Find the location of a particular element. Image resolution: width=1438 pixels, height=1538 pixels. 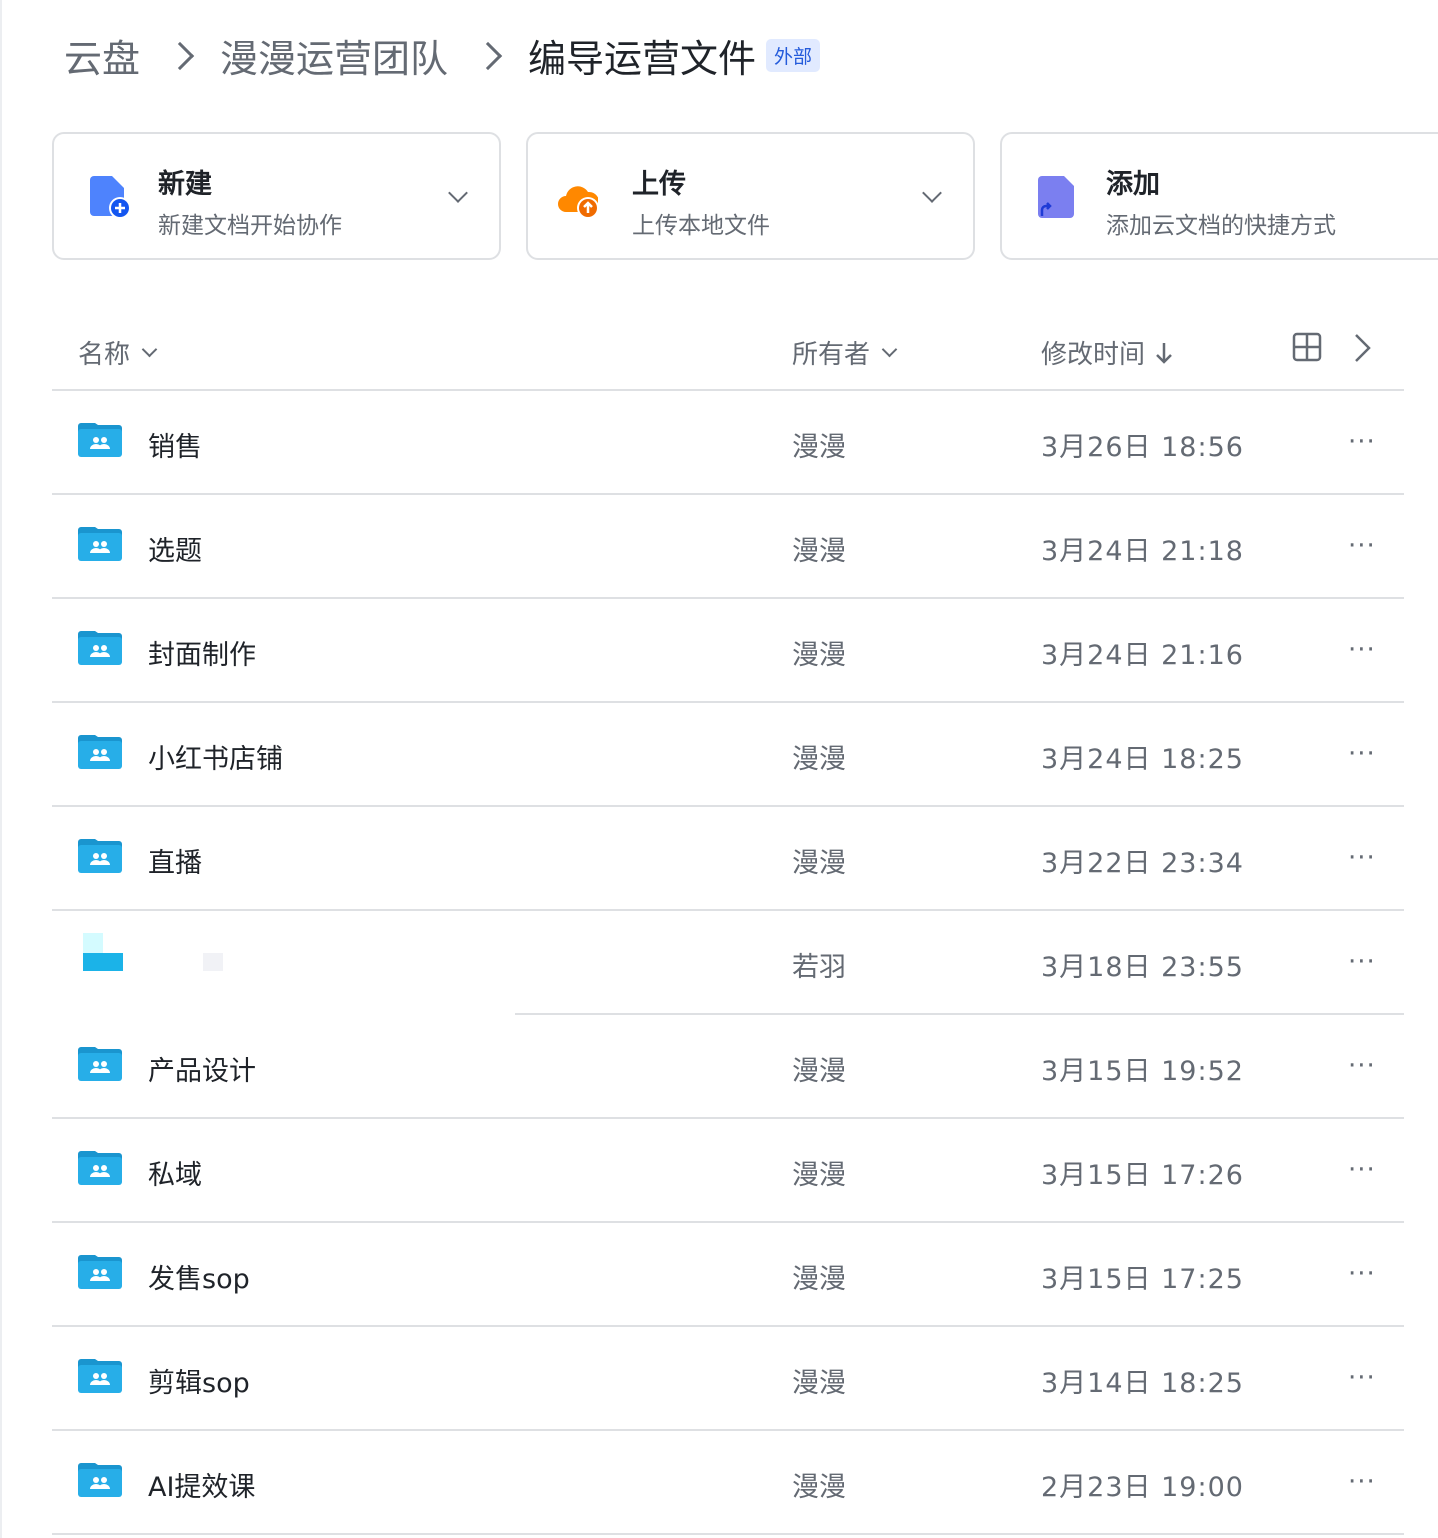

modified-time: 3月18日 23:55 is located at coordinates (1142, 967).